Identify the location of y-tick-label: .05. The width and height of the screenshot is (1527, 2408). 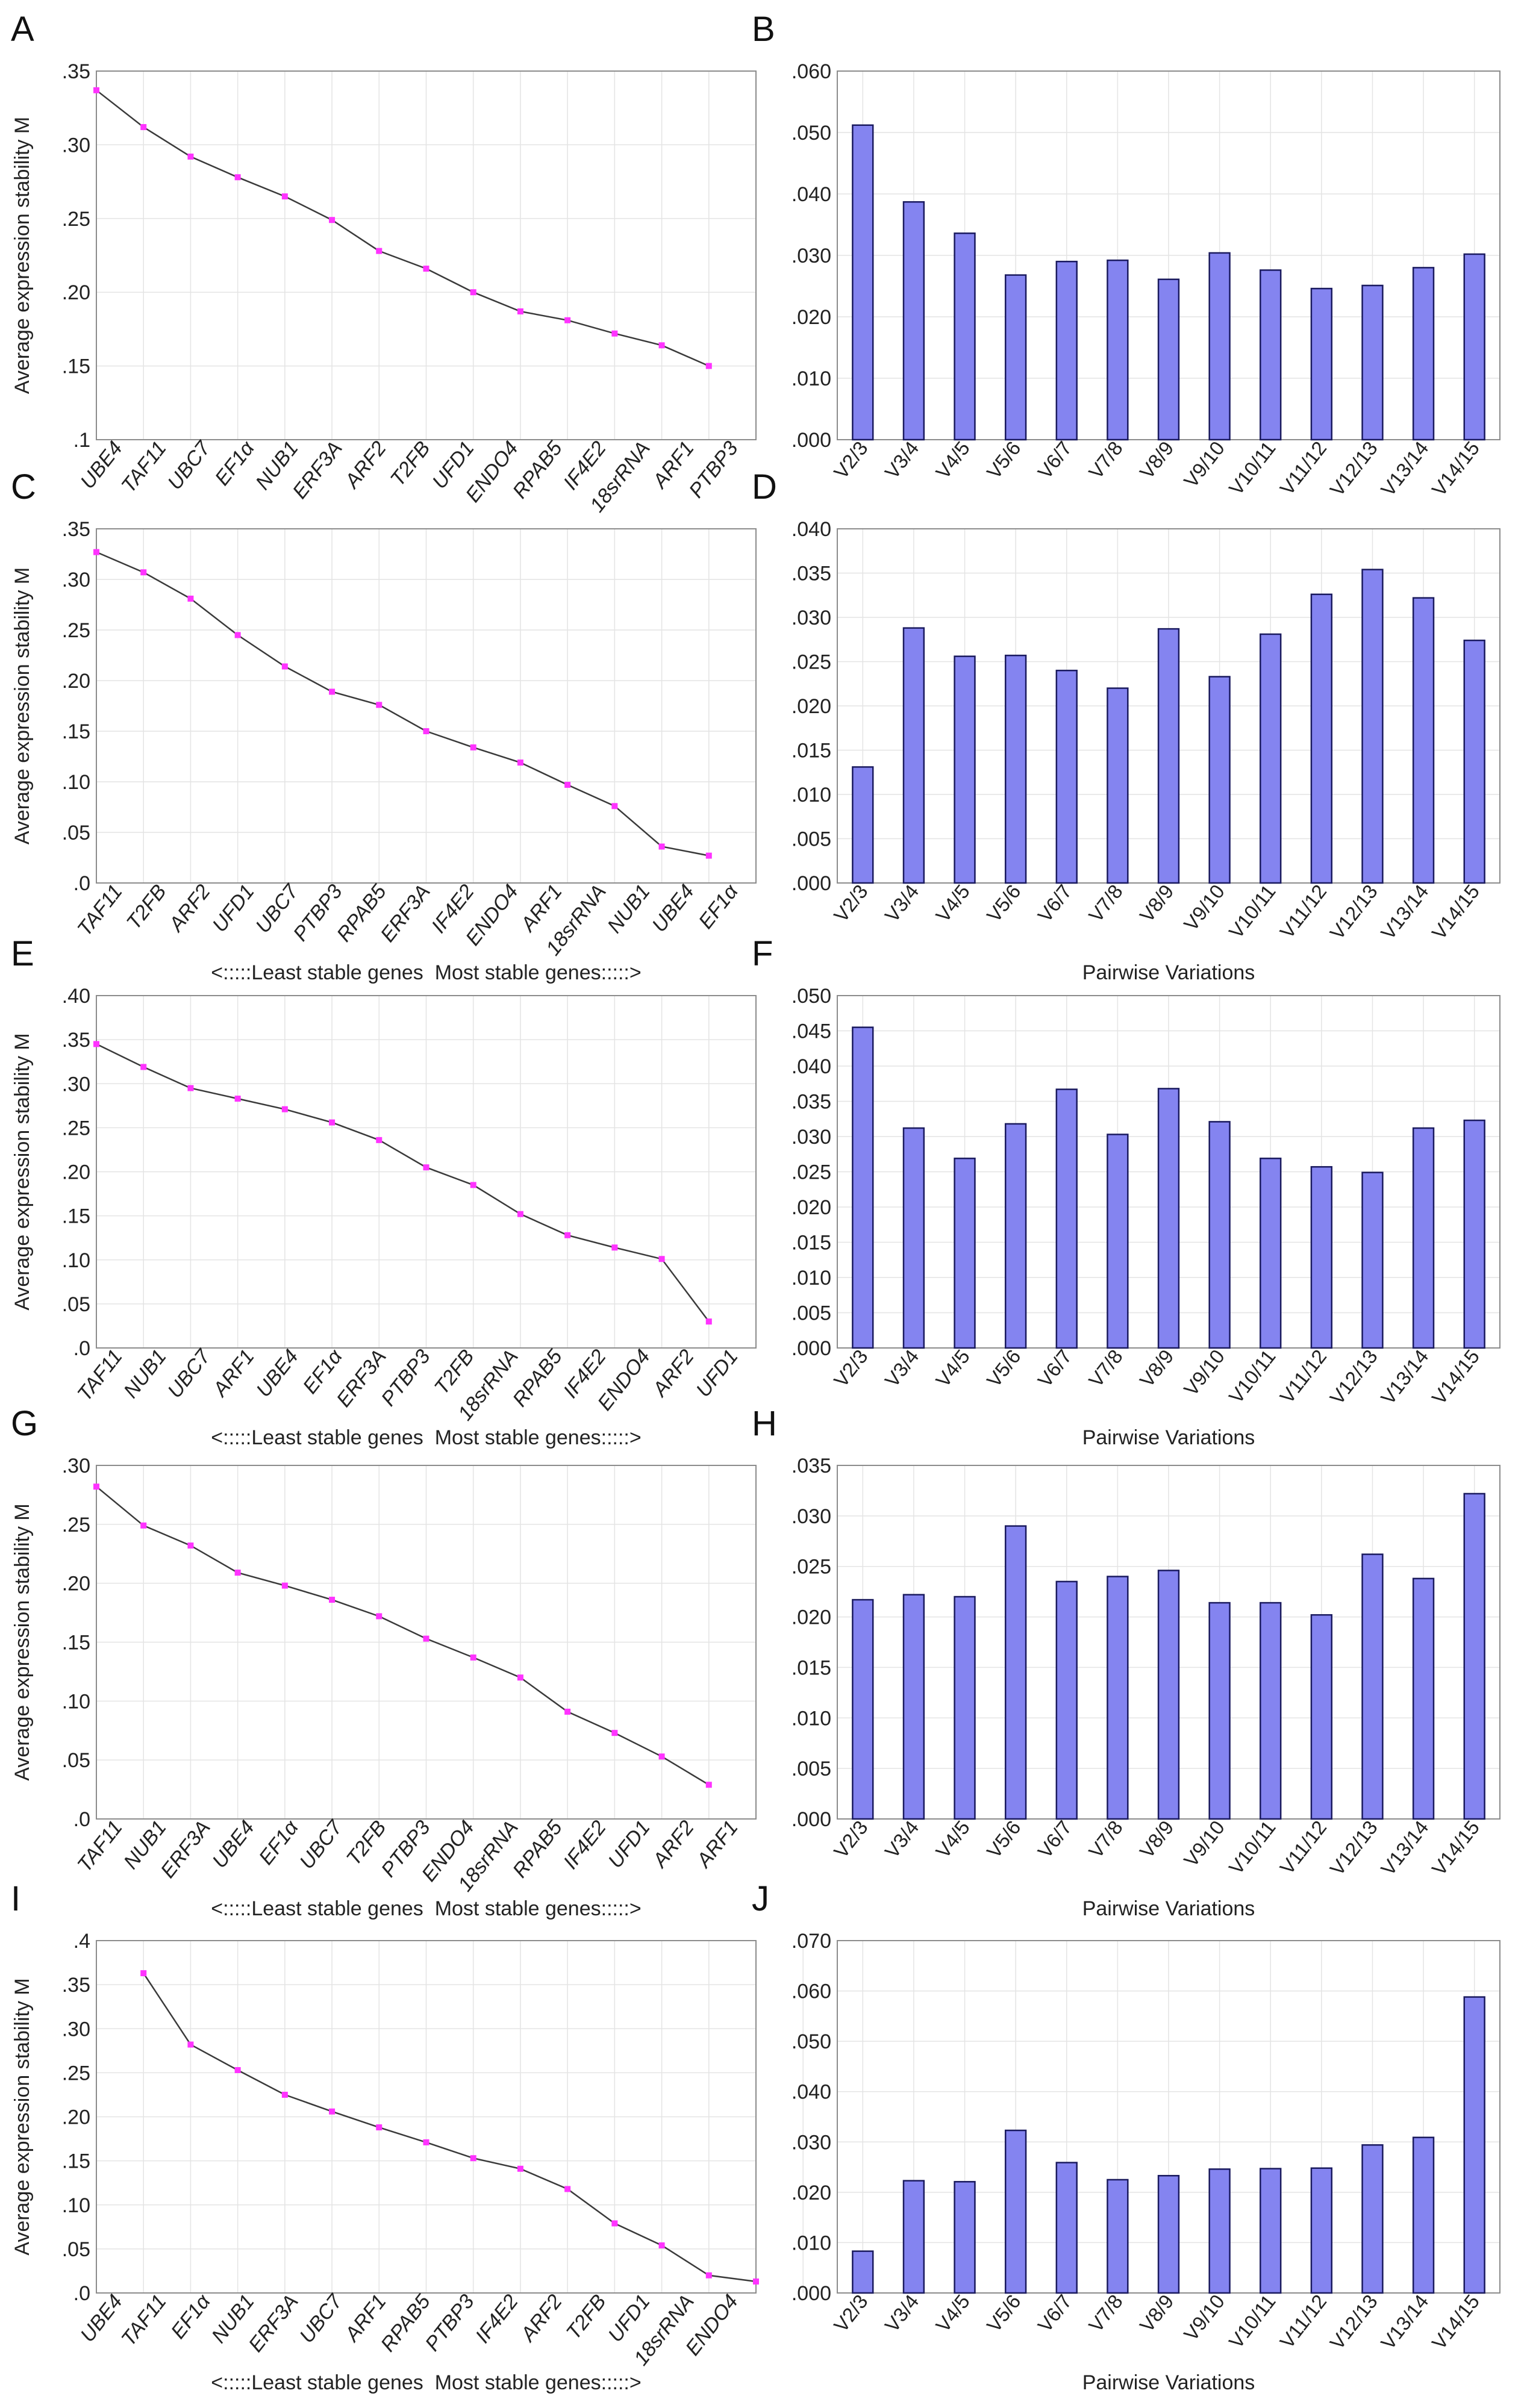
(76, 1304).